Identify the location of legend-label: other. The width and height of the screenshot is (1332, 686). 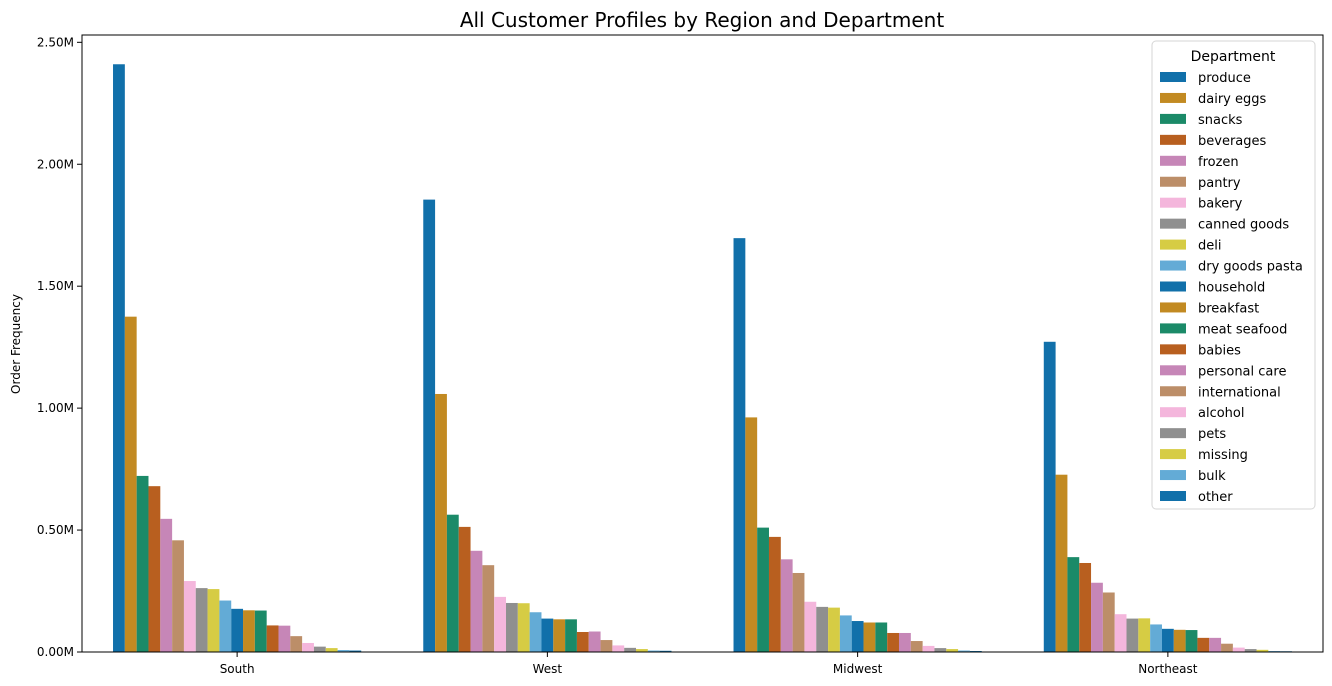
(1215, 497).